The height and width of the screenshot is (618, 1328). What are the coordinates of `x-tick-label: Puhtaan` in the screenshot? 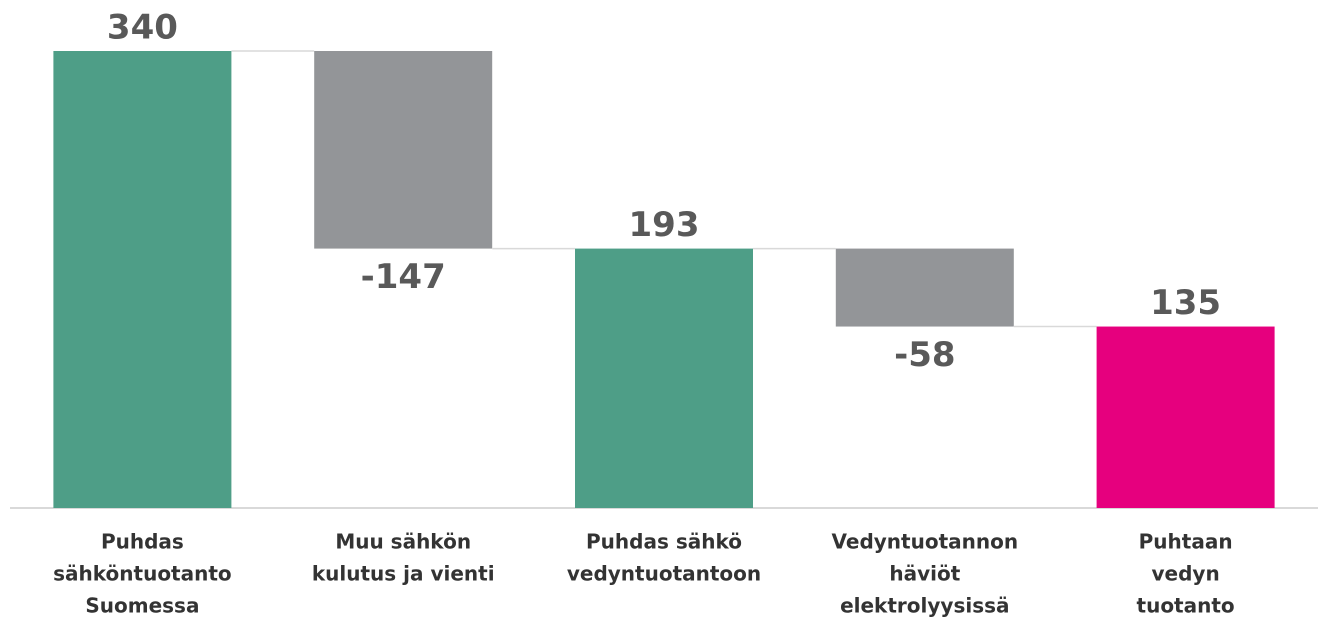 It's located at (1186, 542).